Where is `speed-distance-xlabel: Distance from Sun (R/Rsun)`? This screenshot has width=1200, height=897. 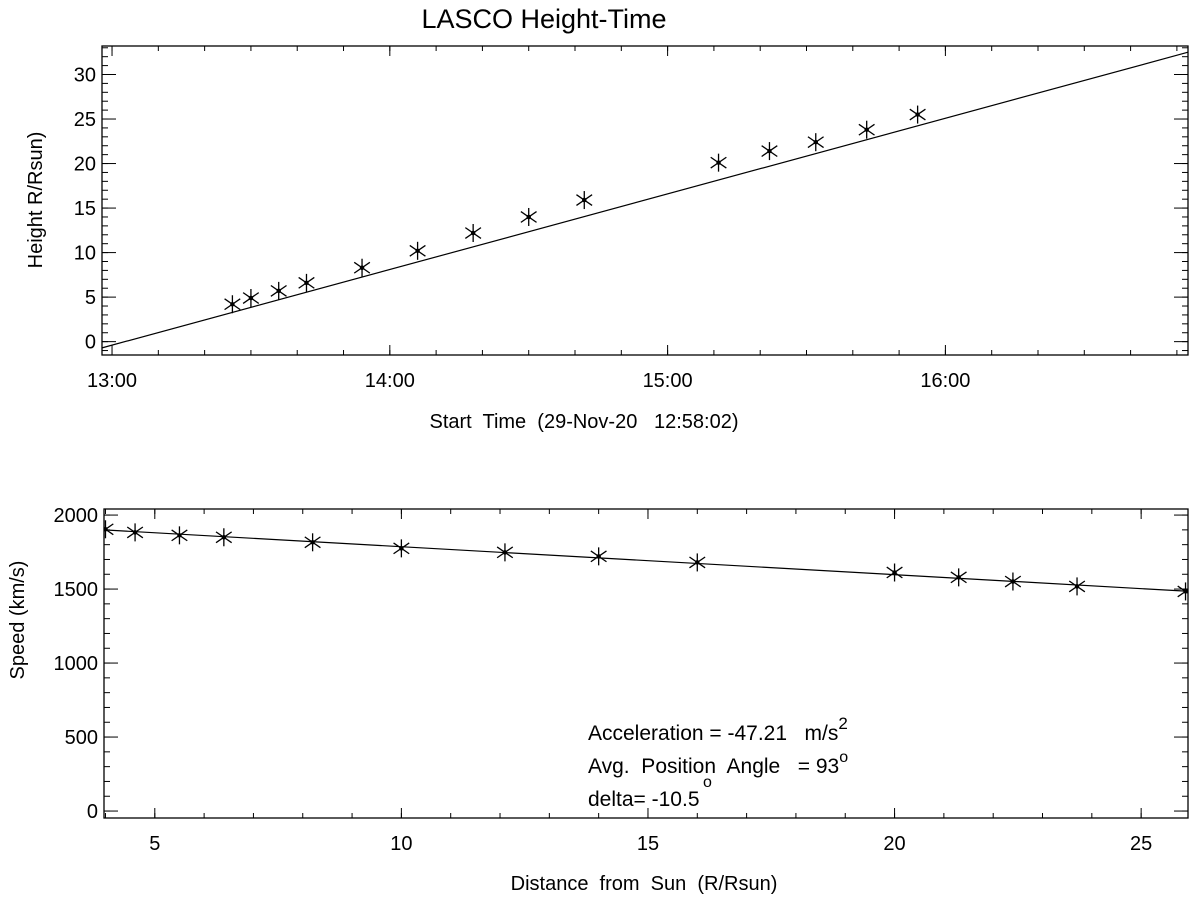 speed-distance-xlabel: Distance from Sun (R/Rsun) is located at coordinates (644, 884).